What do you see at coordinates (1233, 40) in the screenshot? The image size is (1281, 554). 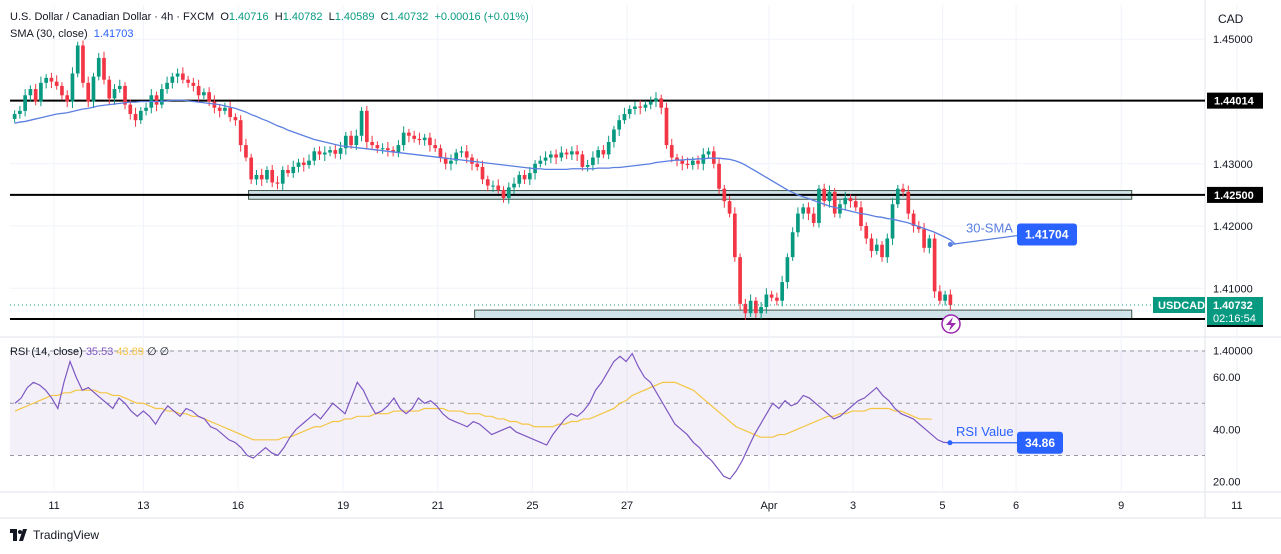 I see `price-tick-label: 1.45000` at bounding box center [1233, 40].